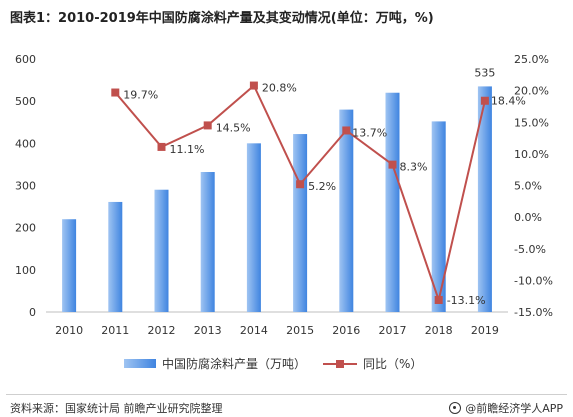 This screenshot has width=573, height=417. What do you see at coordinates (234, 363) in the screenshot?
I see `legend-label-bar: 中国防腐涂料产量（万吨）` at bounding box center [234, 363].